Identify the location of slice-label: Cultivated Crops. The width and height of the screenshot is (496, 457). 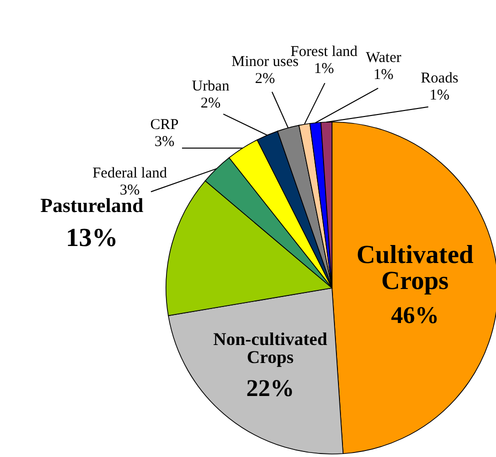
(415, 268).